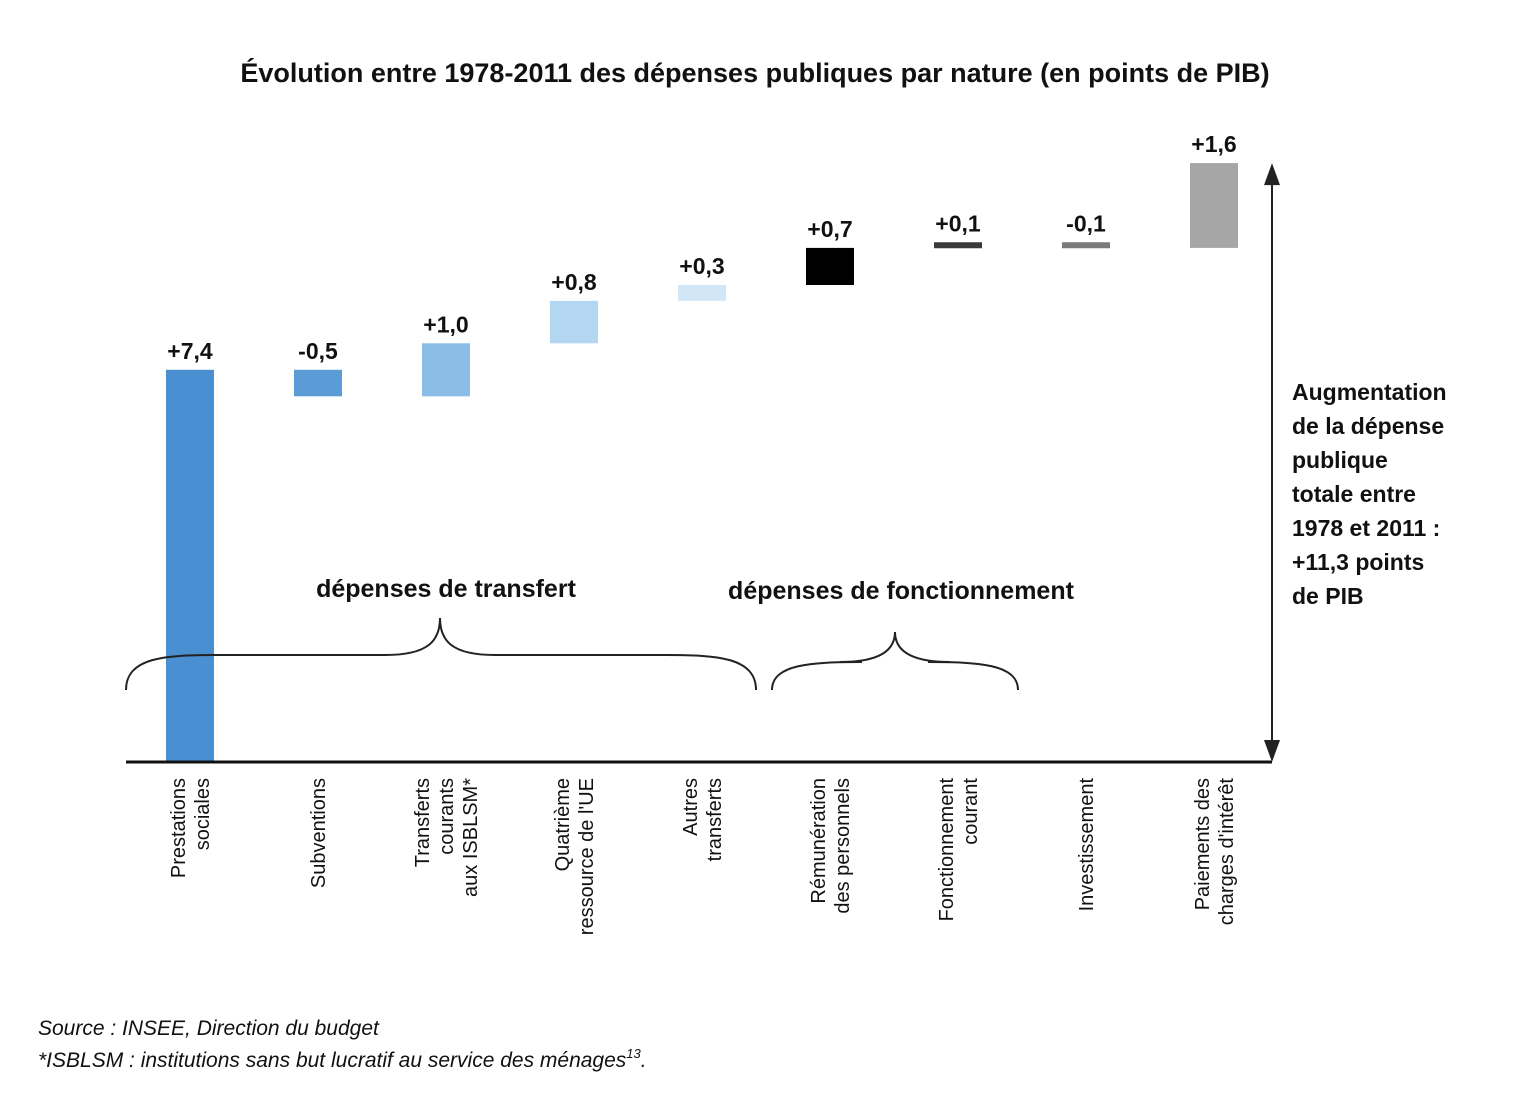  Describe the element at coordinates (1354, 494) in the screenshot. I see `total-label-line: totale entre` at that location.